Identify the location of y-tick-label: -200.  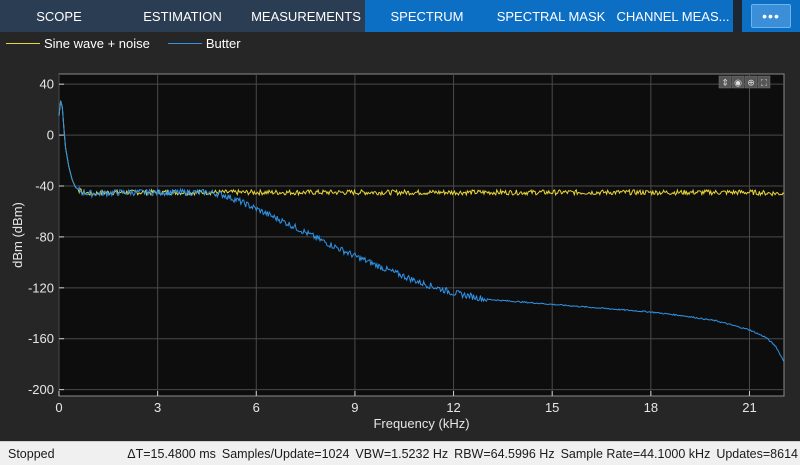
(41, 389).